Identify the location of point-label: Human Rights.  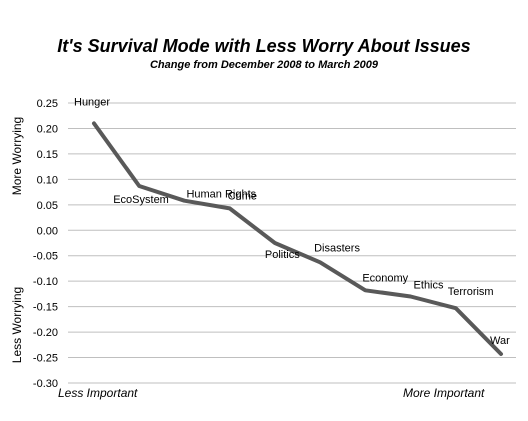
(221, 195).